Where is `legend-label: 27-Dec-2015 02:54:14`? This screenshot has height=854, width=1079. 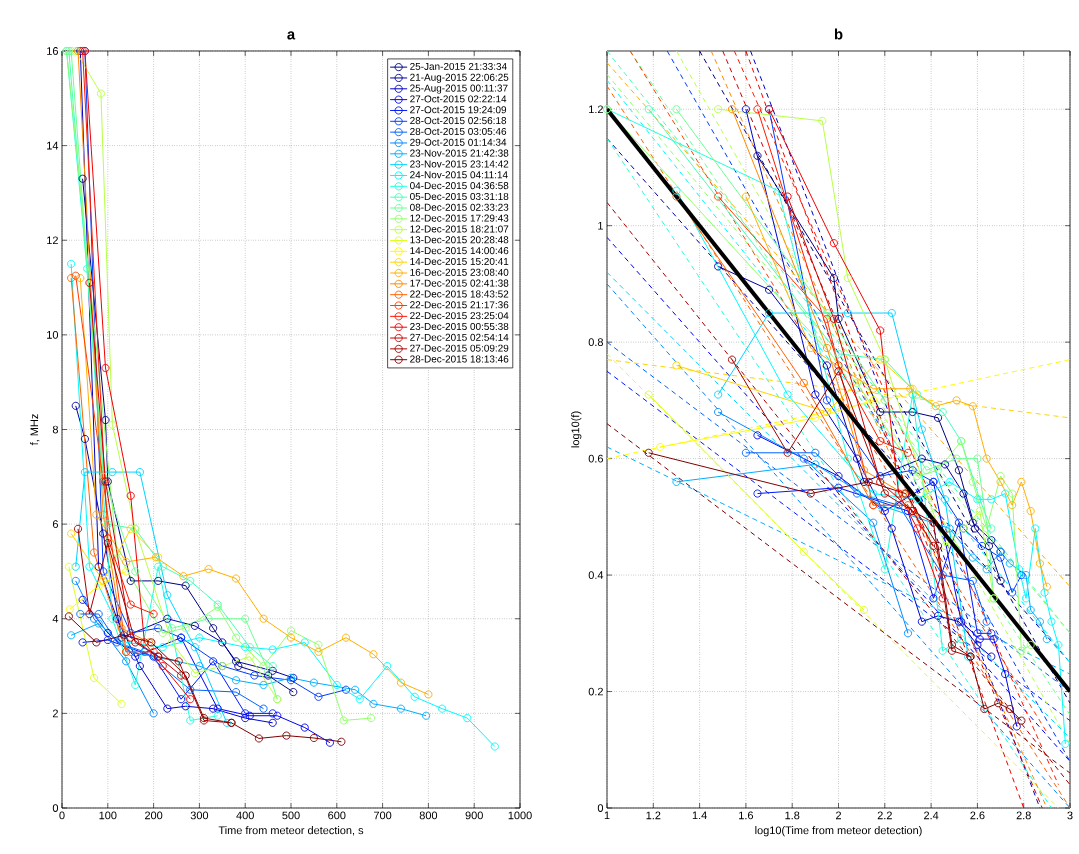 legend-label: 27-Dec-2015 02:54:14 is located at coordinates (459, 337).